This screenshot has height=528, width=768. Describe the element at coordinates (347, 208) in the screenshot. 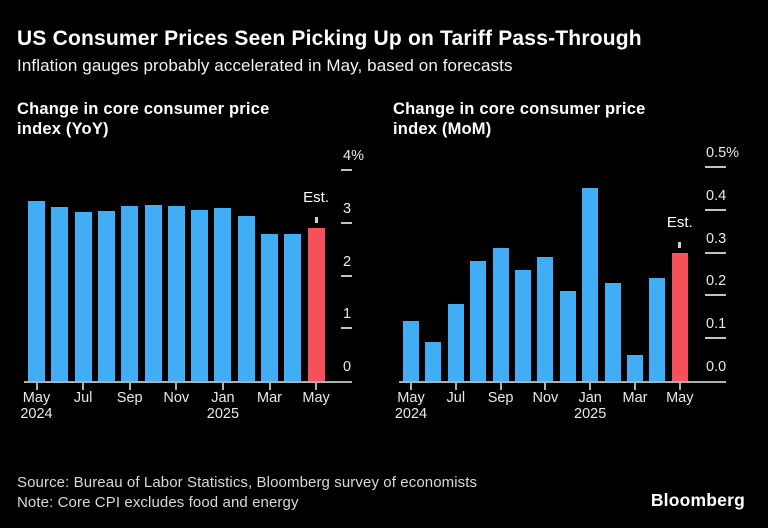

I see `y-axis-label: 3` at that location.